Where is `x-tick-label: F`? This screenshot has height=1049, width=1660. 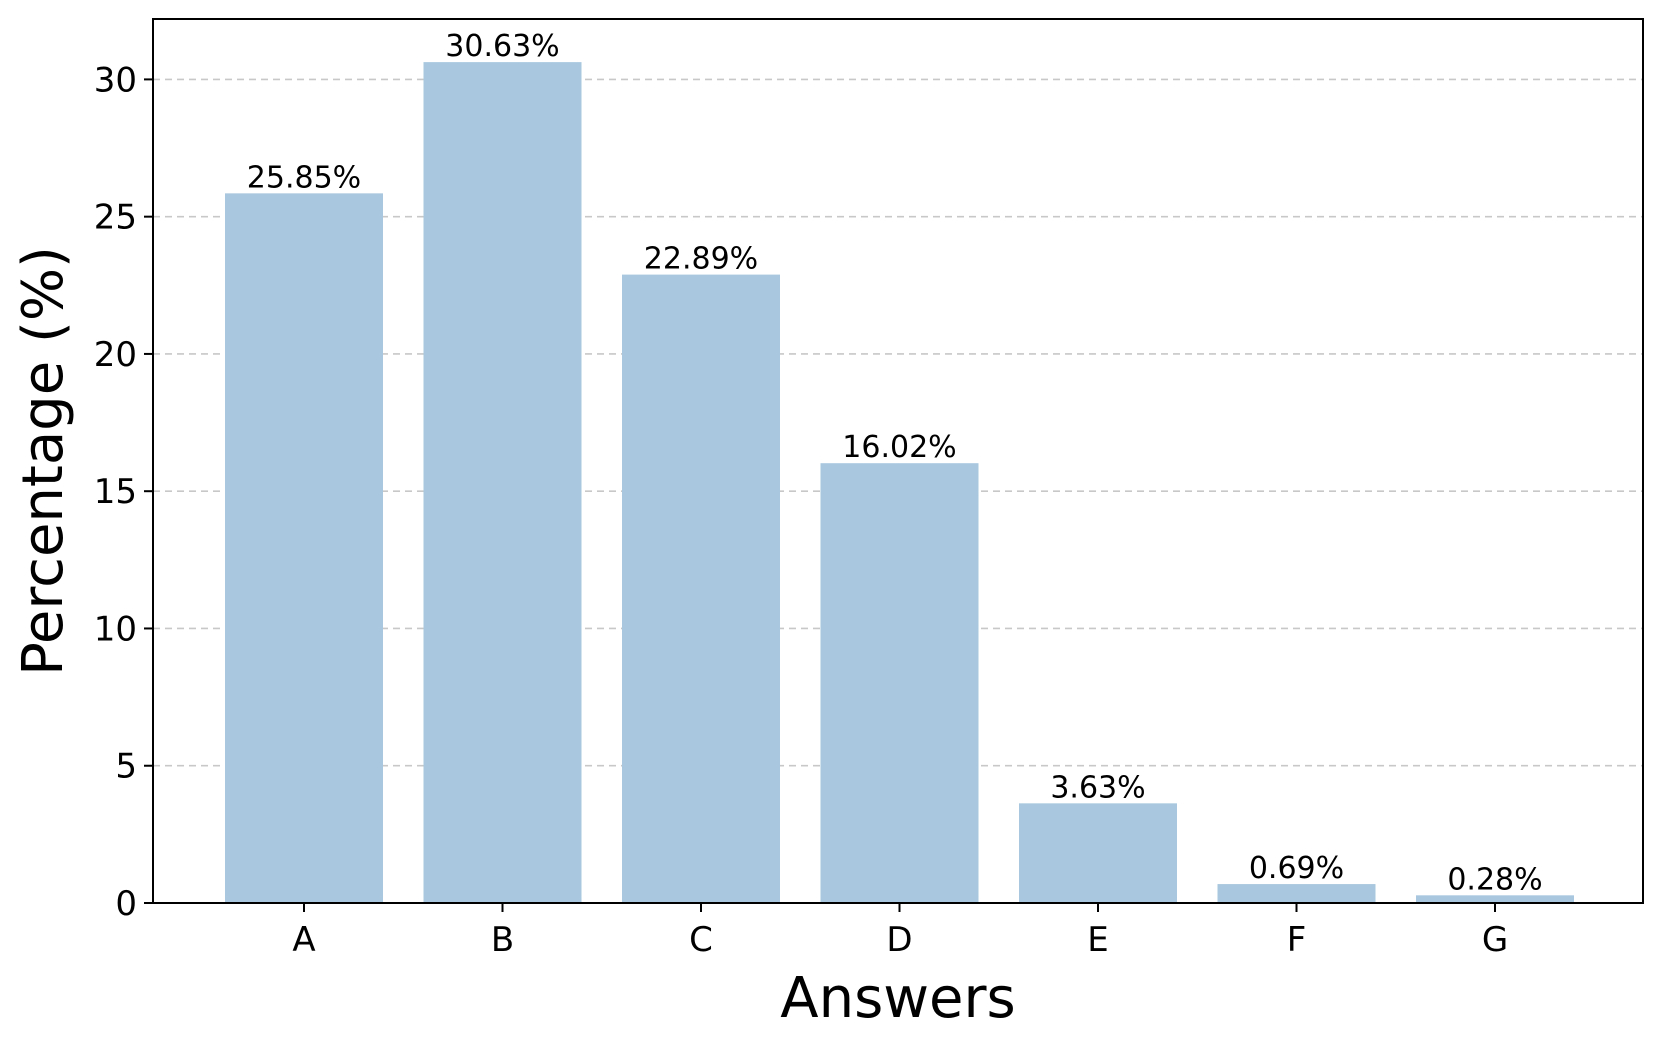 x-tick-label: F is located at coordinates (1297, 940).